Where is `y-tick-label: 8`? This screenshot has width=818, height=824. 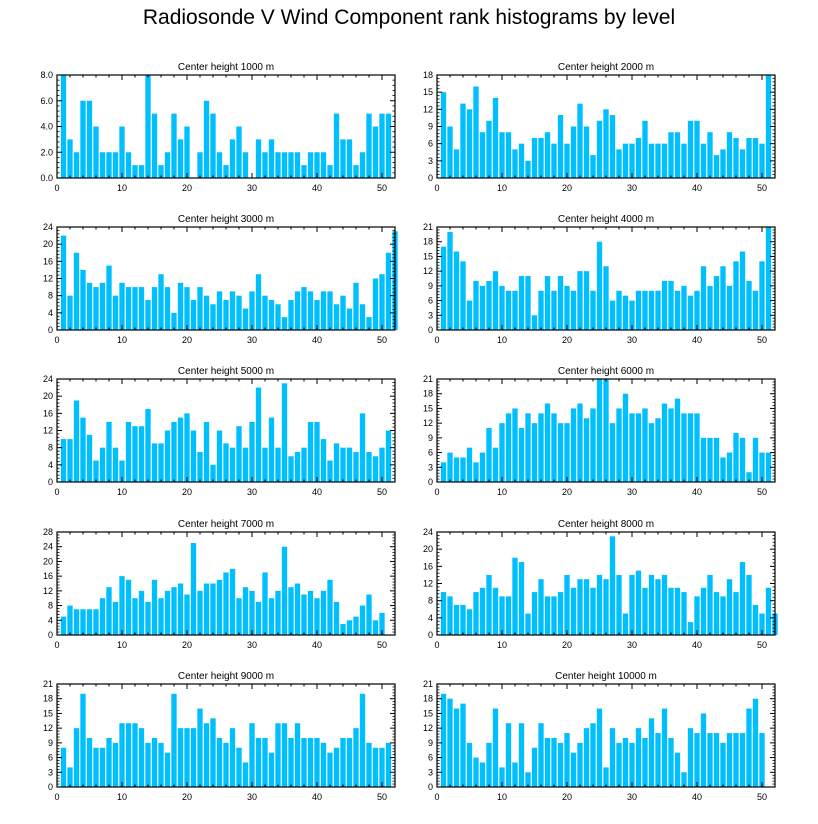 y-tick-label: 8 is located at coordinates (50, 606).